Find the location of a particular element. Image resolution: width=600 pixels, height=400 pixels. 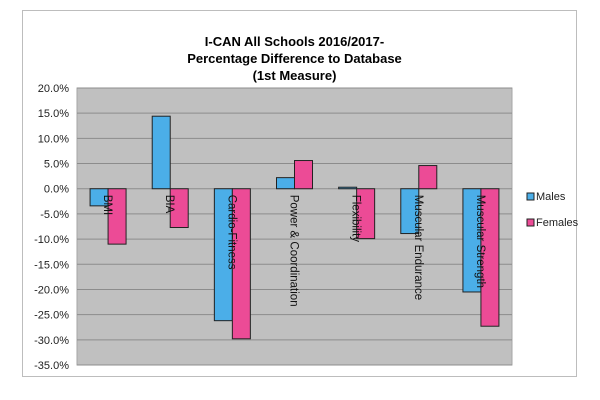

x-category-label: BMI is located at coordinates (107, 205).